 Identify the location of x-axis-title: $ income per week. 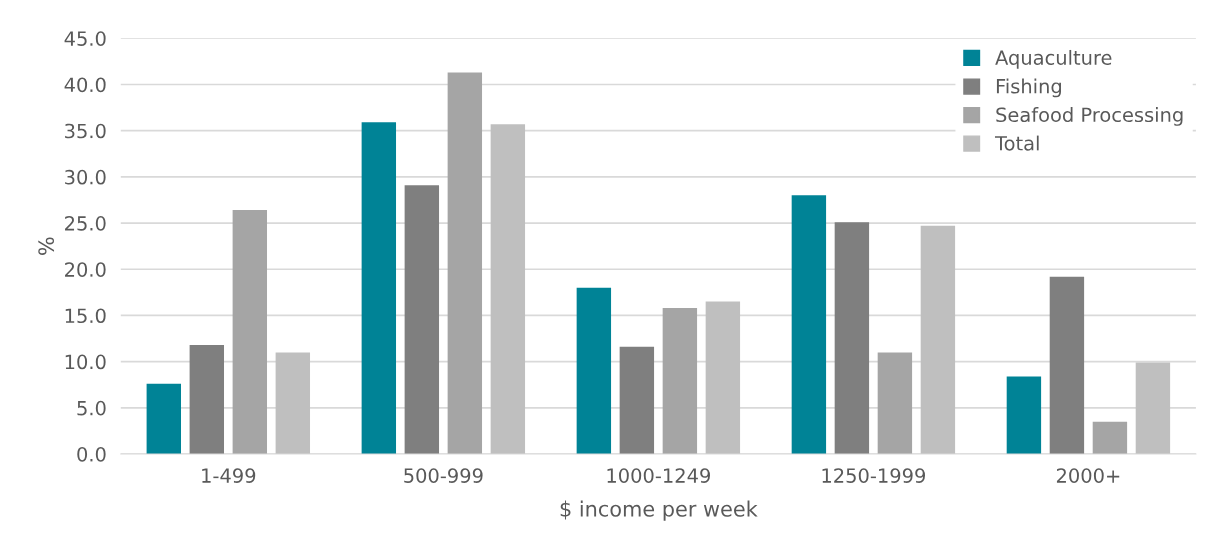
(659, 510).